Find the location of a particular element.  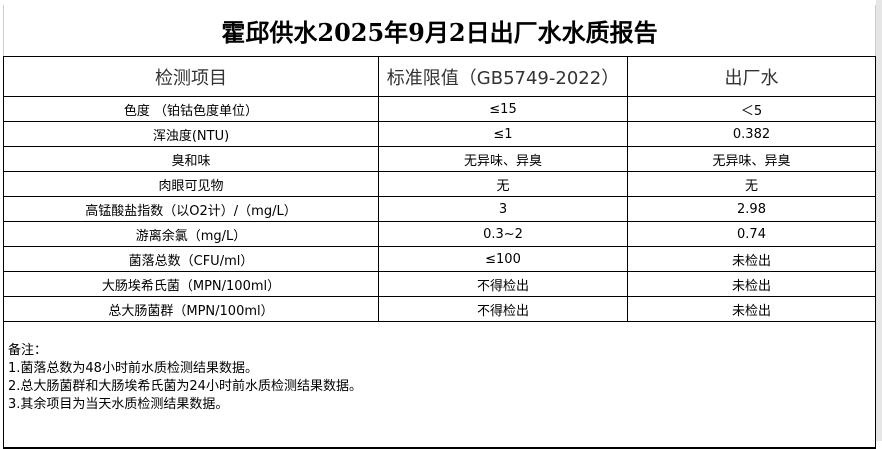

cell-standard: 3 is located at coordinates (503, 209).